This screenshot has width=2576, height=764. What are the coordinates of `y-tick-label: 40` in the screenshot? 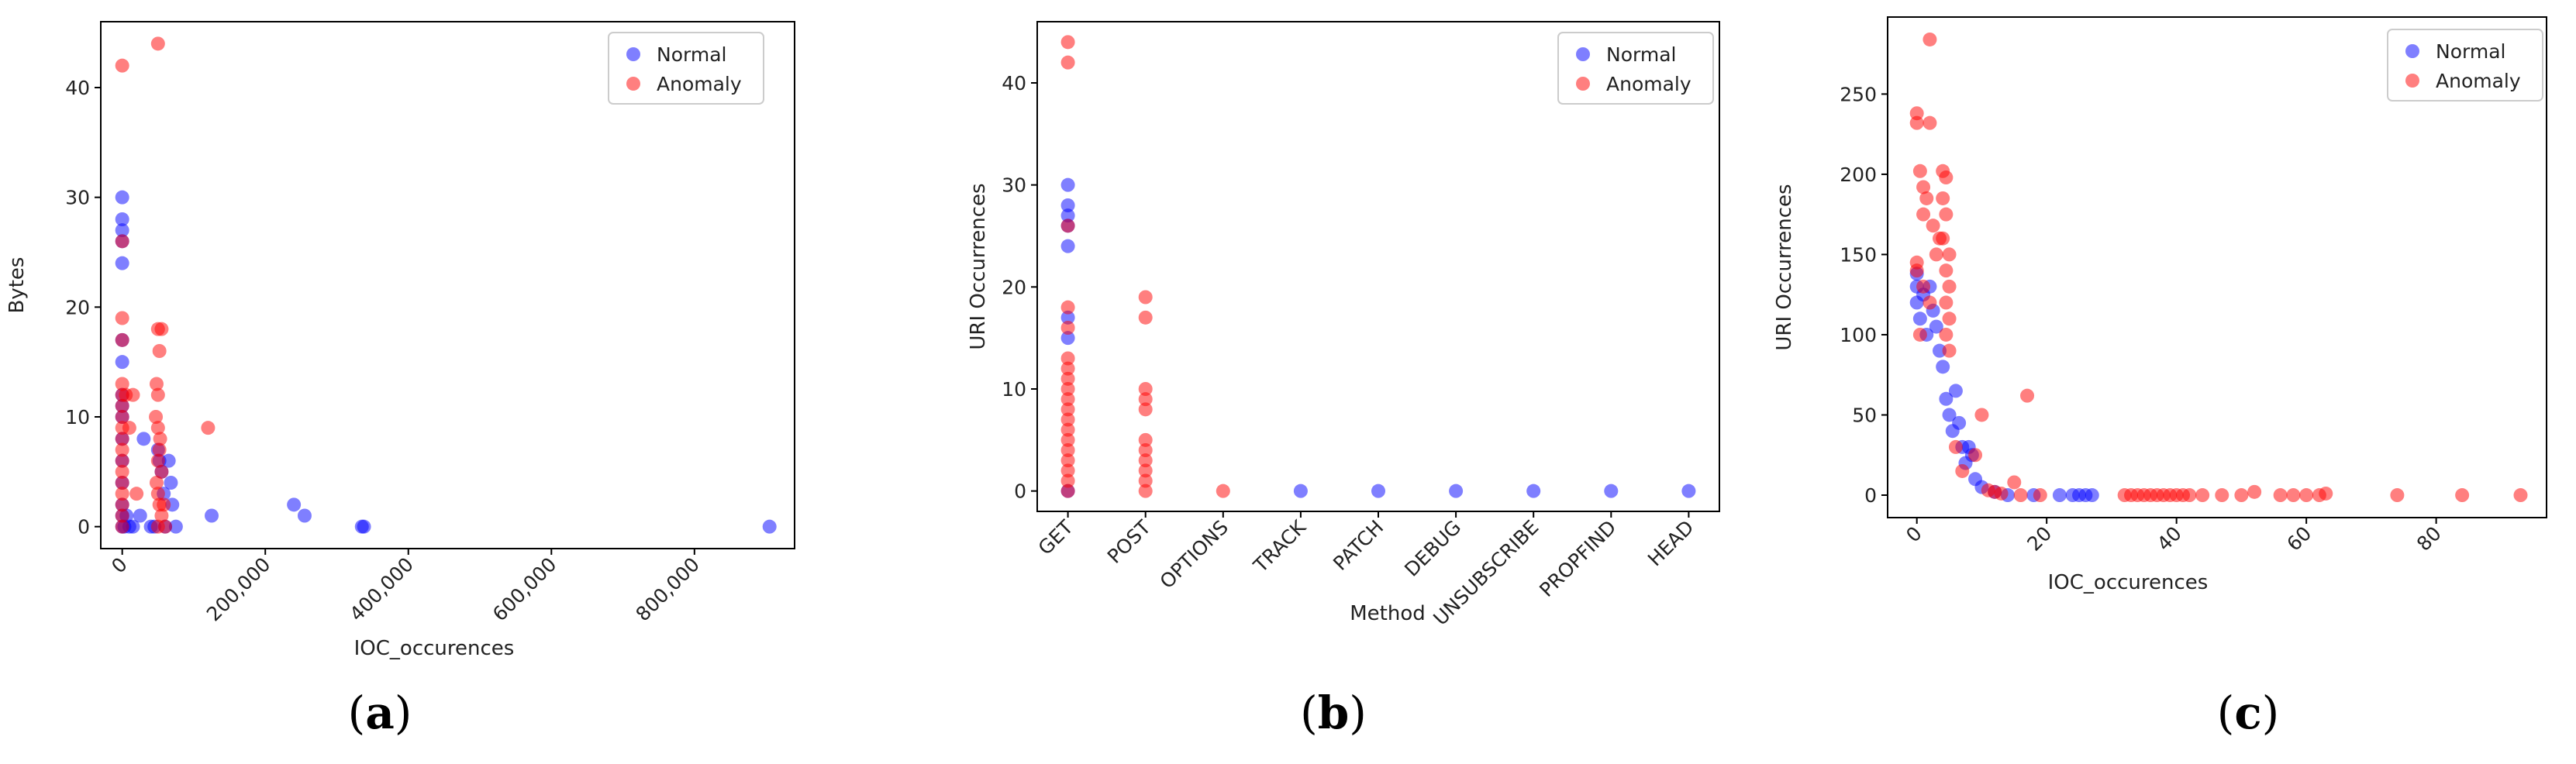 It's located at (77, 88).